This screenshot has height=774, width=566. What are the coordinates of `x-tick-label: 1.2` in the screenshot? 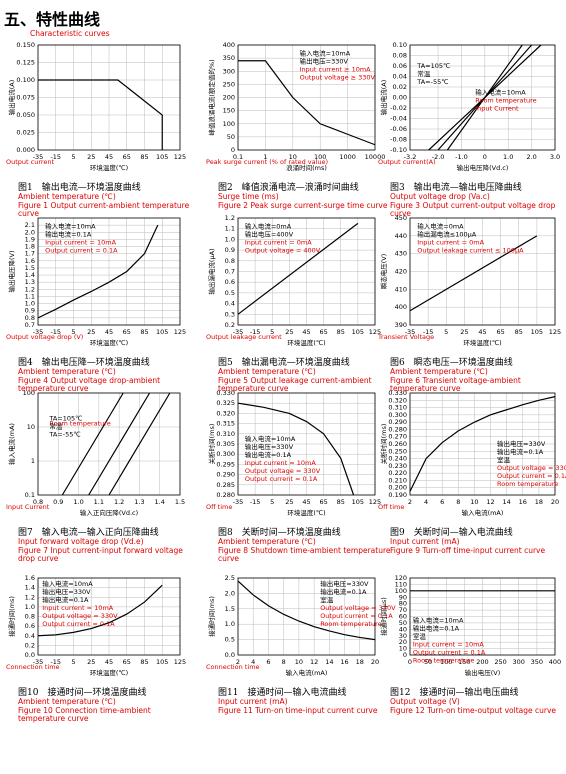 It's located at (119, 502).